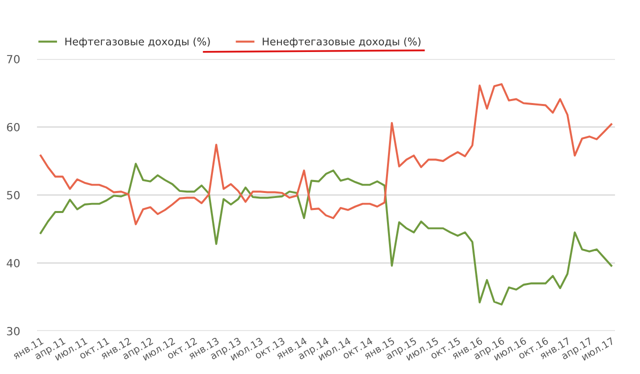 The height and width of the screenshot is (374, 640). What do you see at coordinates (13, 195) in the screenshot?
I see `y-tick-label: 50` at bounding box center [13, 195].